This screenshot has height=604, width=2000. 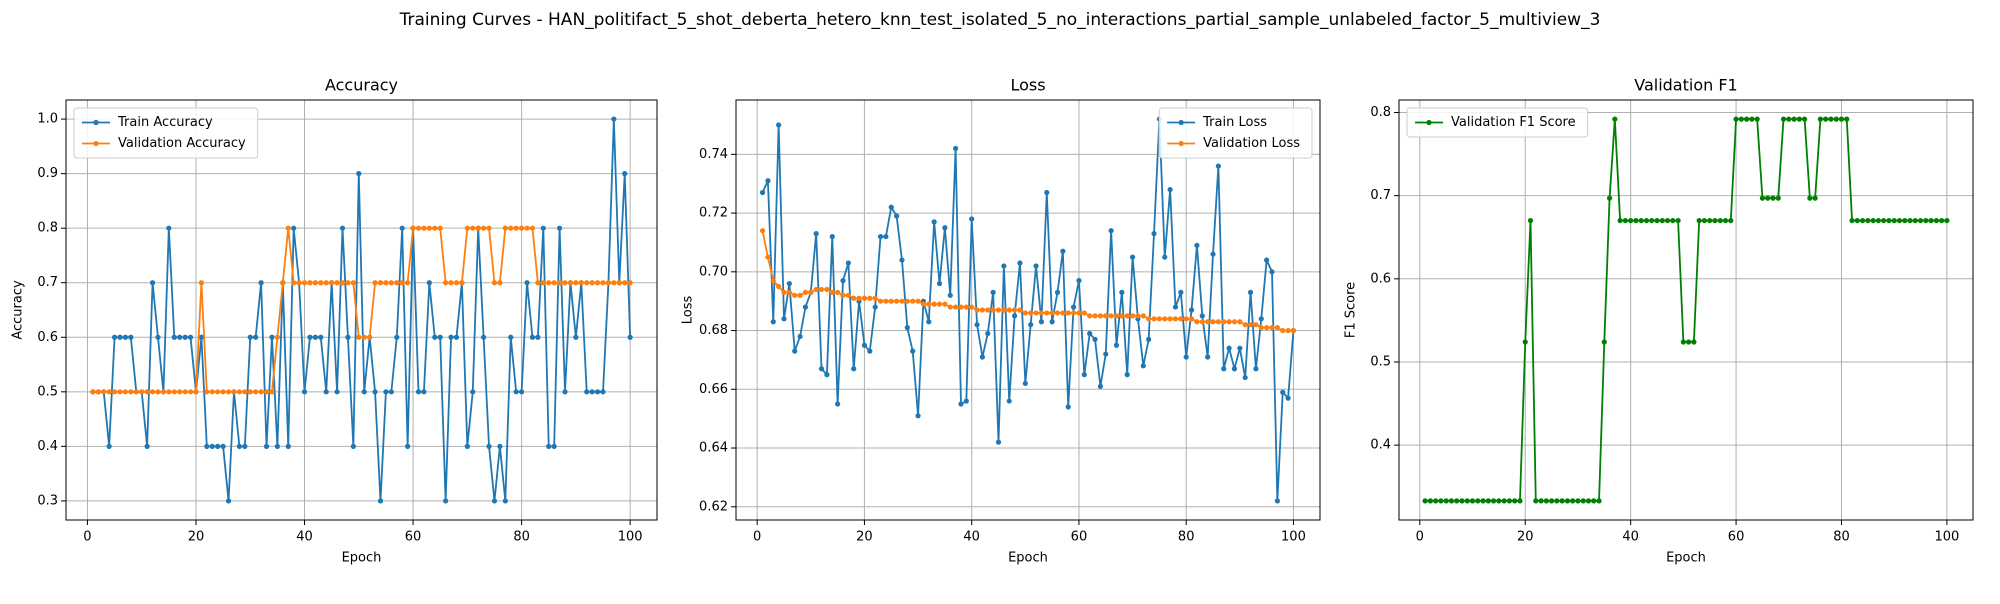 What do you see at coordinates (1380, 278) in the screenshot?
I see `y-tick-label: 0.6` at bounding box center [1380, 278].